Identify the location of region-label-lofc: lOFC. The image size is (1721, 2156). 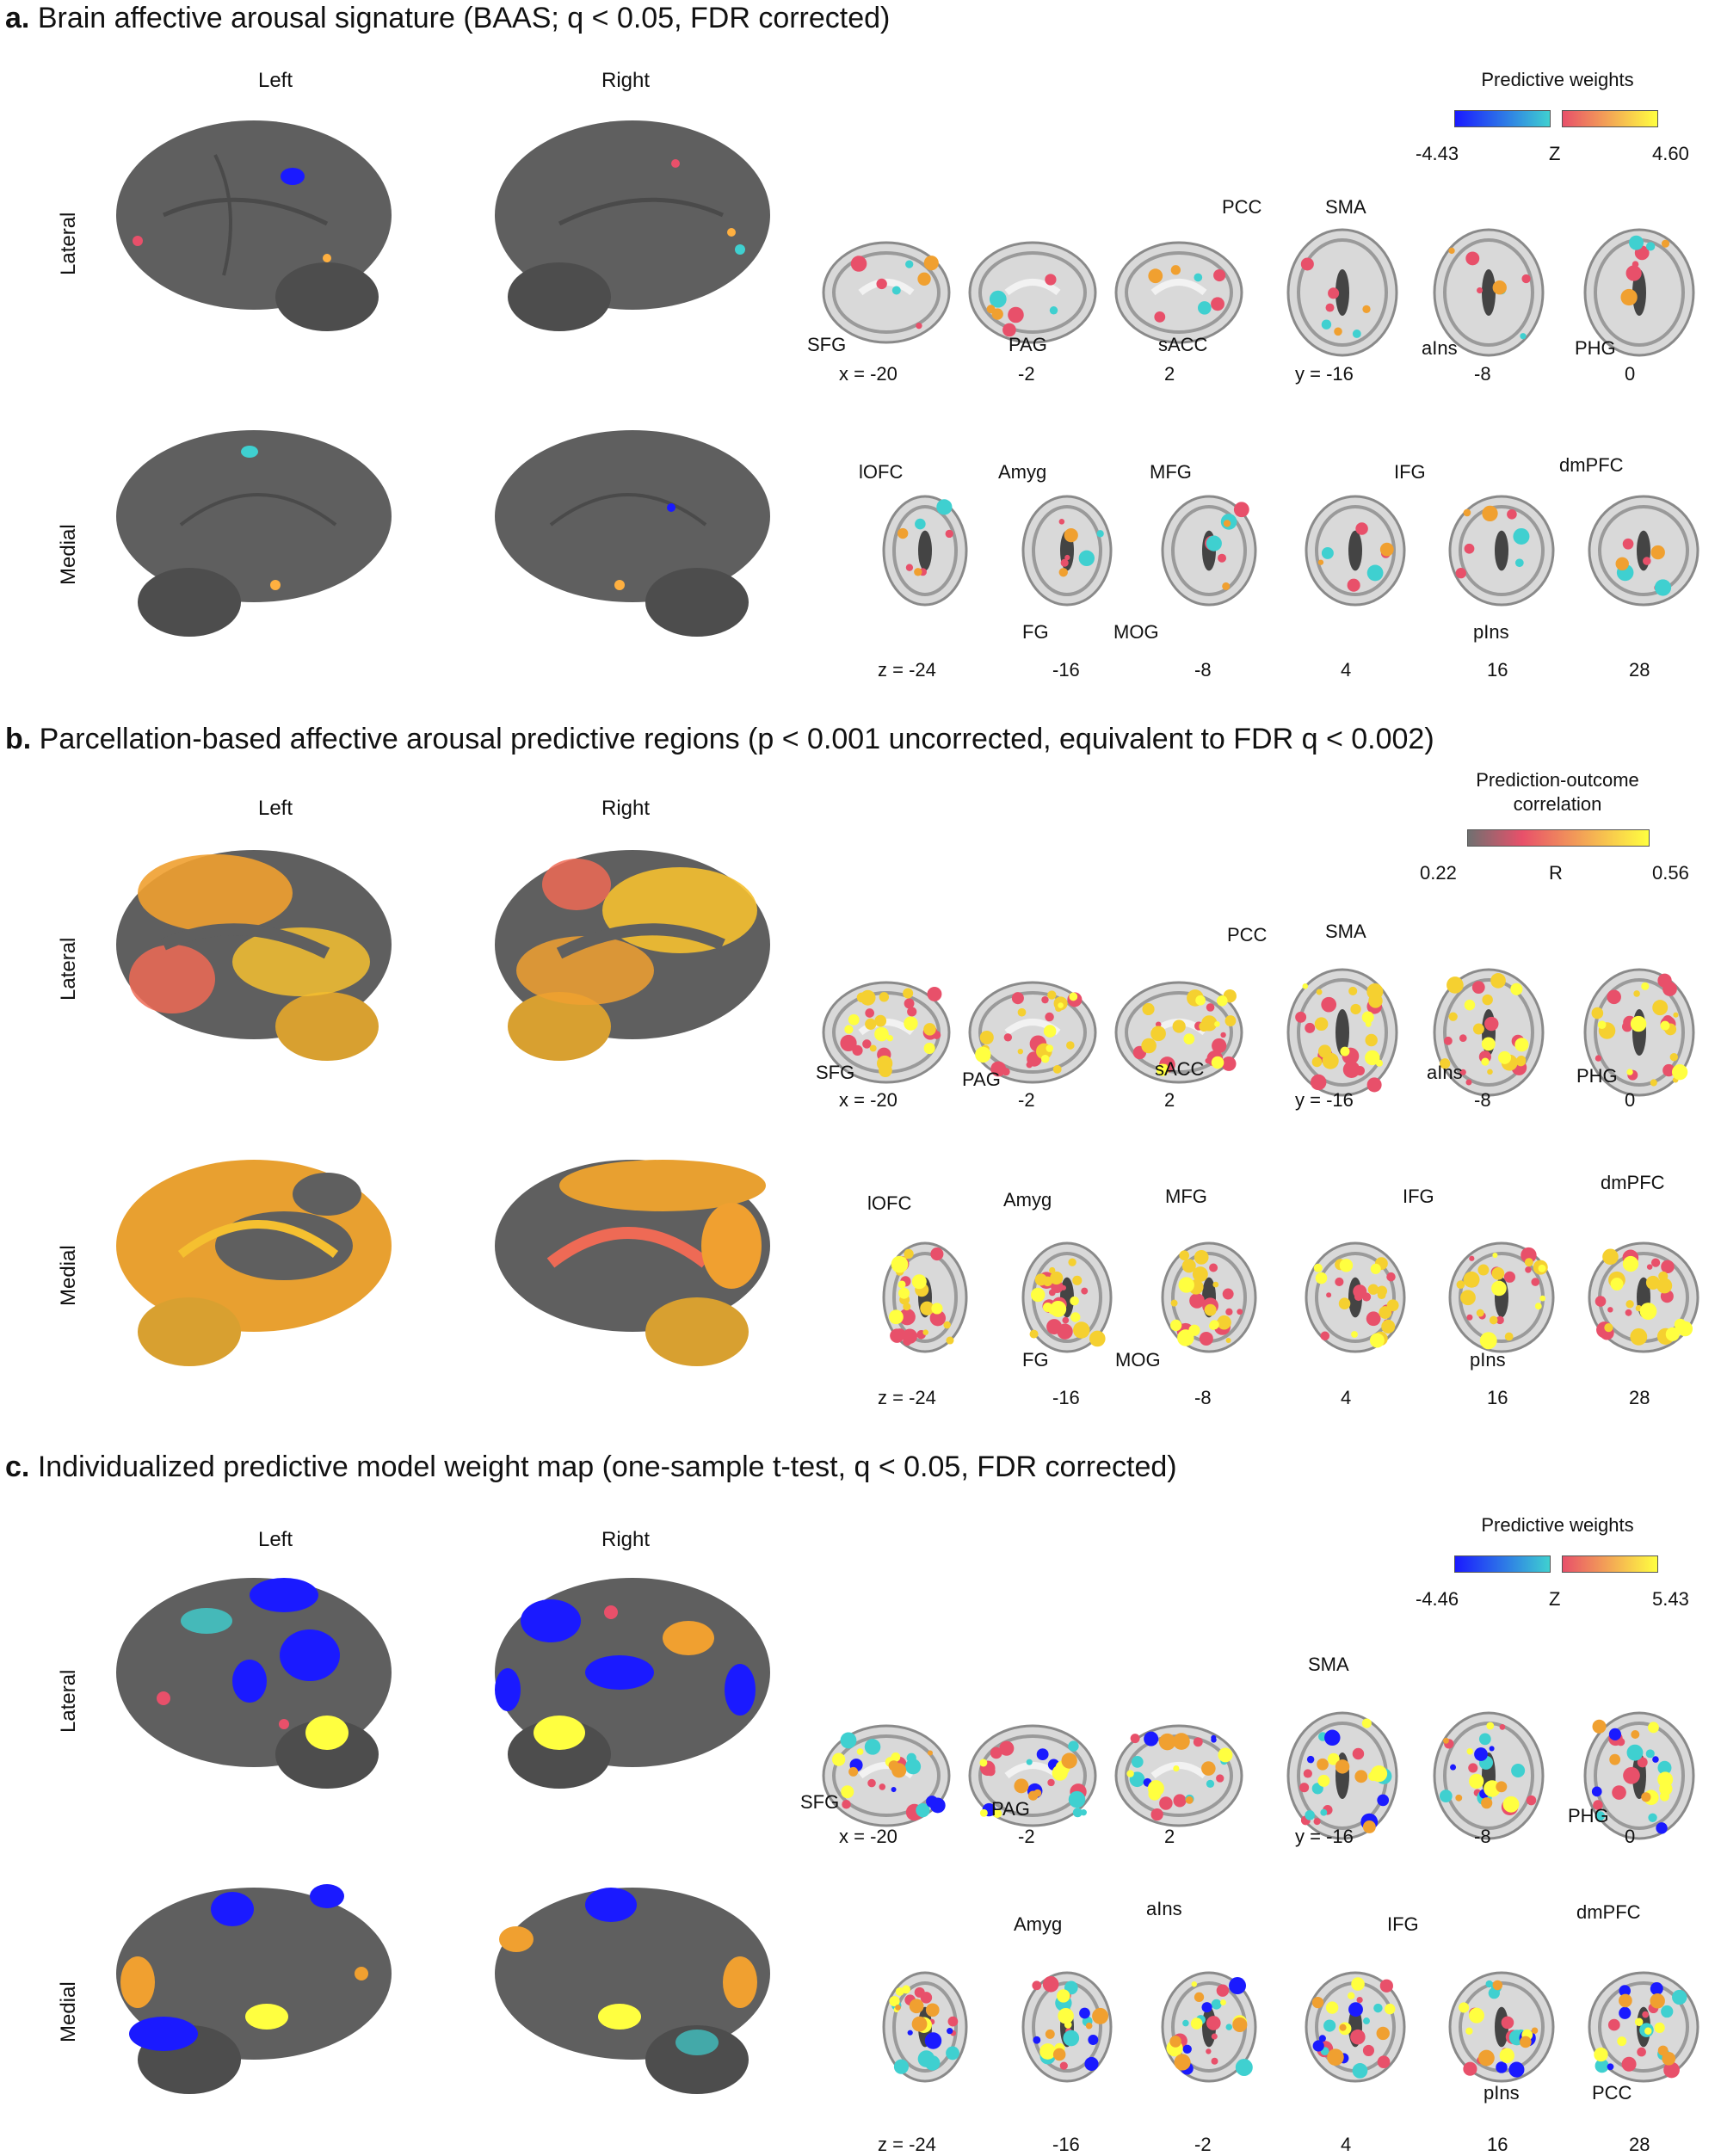
(881, 472).